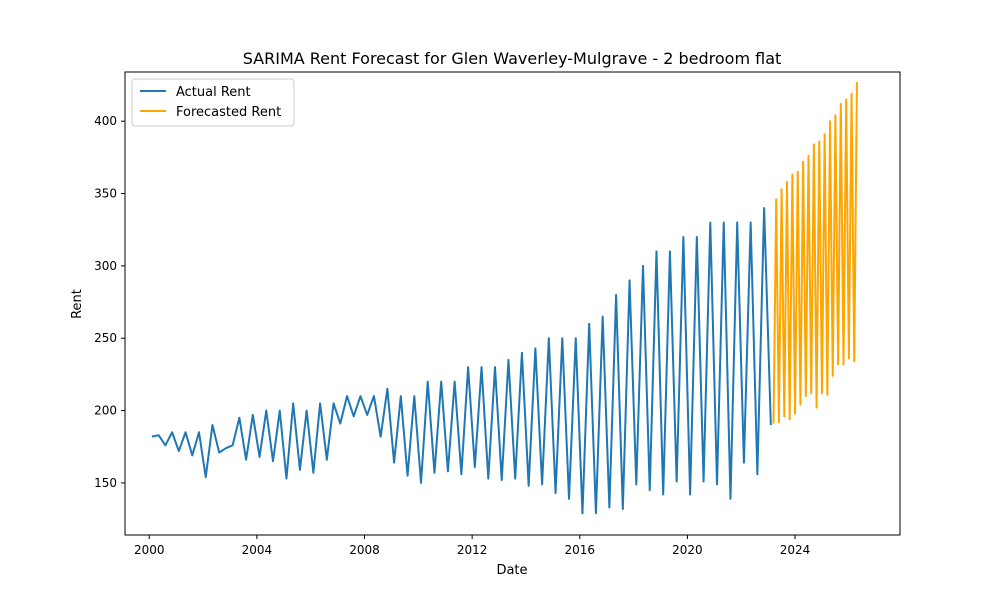  What do you see at coordinates (105, 483) in the screenshot?
I see `y-tick-label: 150` at bounding box center [105, 483].